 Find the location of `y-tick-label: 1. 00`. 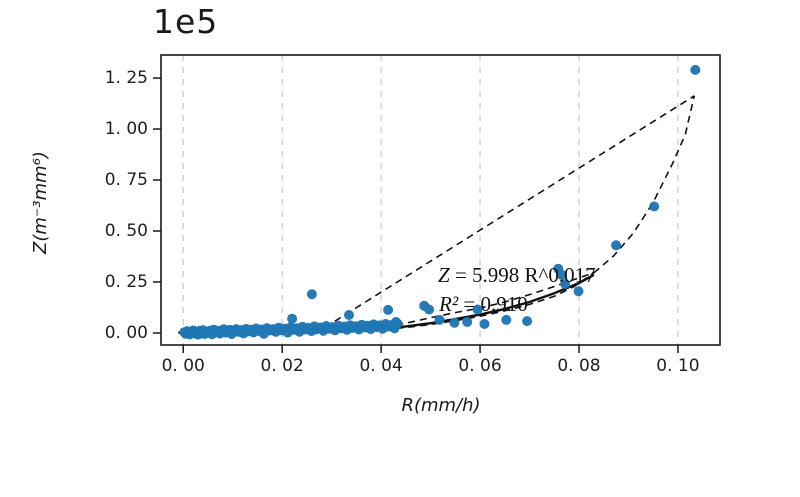

y-tick-label: 1. 00 is located at coordinates (126, 129).